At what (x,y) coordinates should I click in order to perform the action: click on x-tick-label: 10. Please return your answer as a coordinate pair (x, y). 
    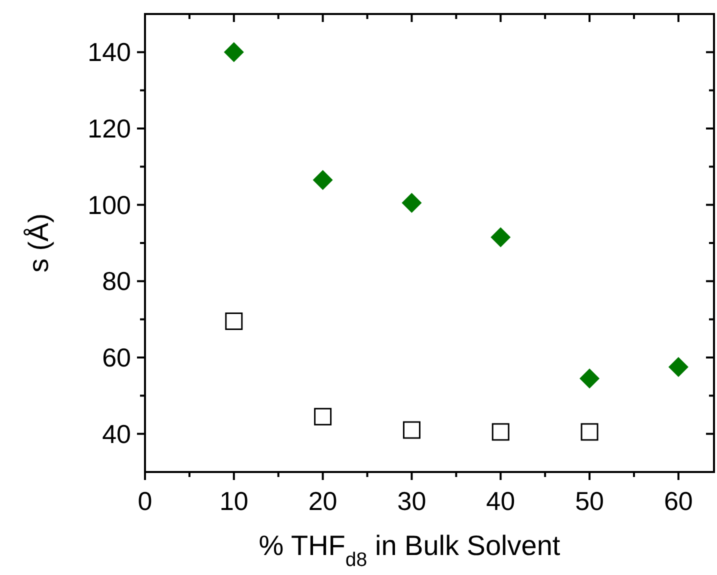
    Looking at the image, I should click on (233, 501).